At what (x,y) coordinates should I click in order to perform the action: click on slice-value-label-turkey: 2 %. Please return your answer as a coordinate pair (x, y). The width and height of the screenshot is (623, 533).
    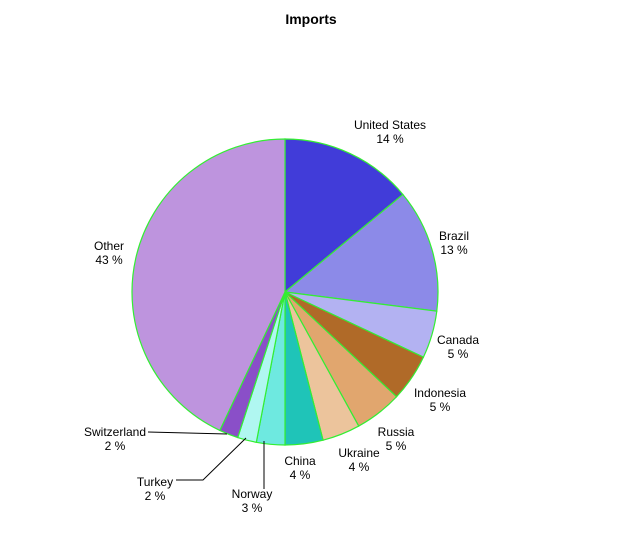
    Looking at the image, I should click on (155, 496).